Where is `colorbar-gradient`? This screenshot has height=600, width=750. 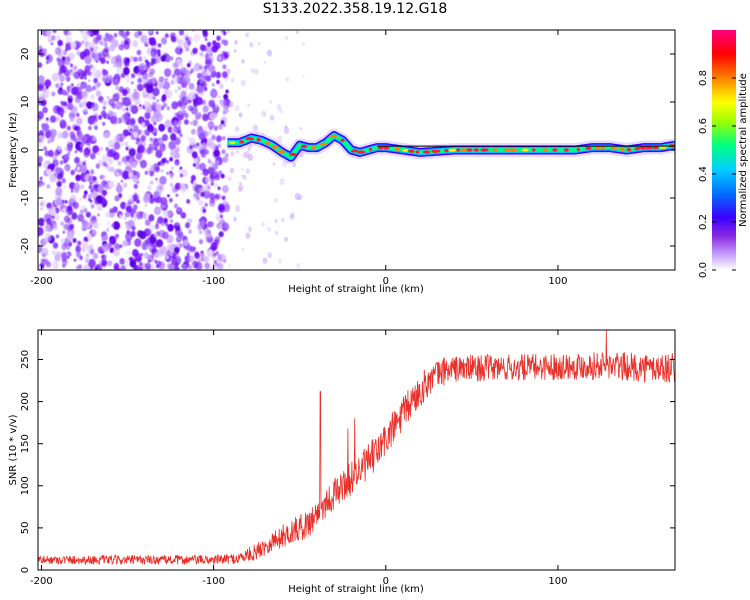 colorbar-gradient is located at coordinates (724, 150).